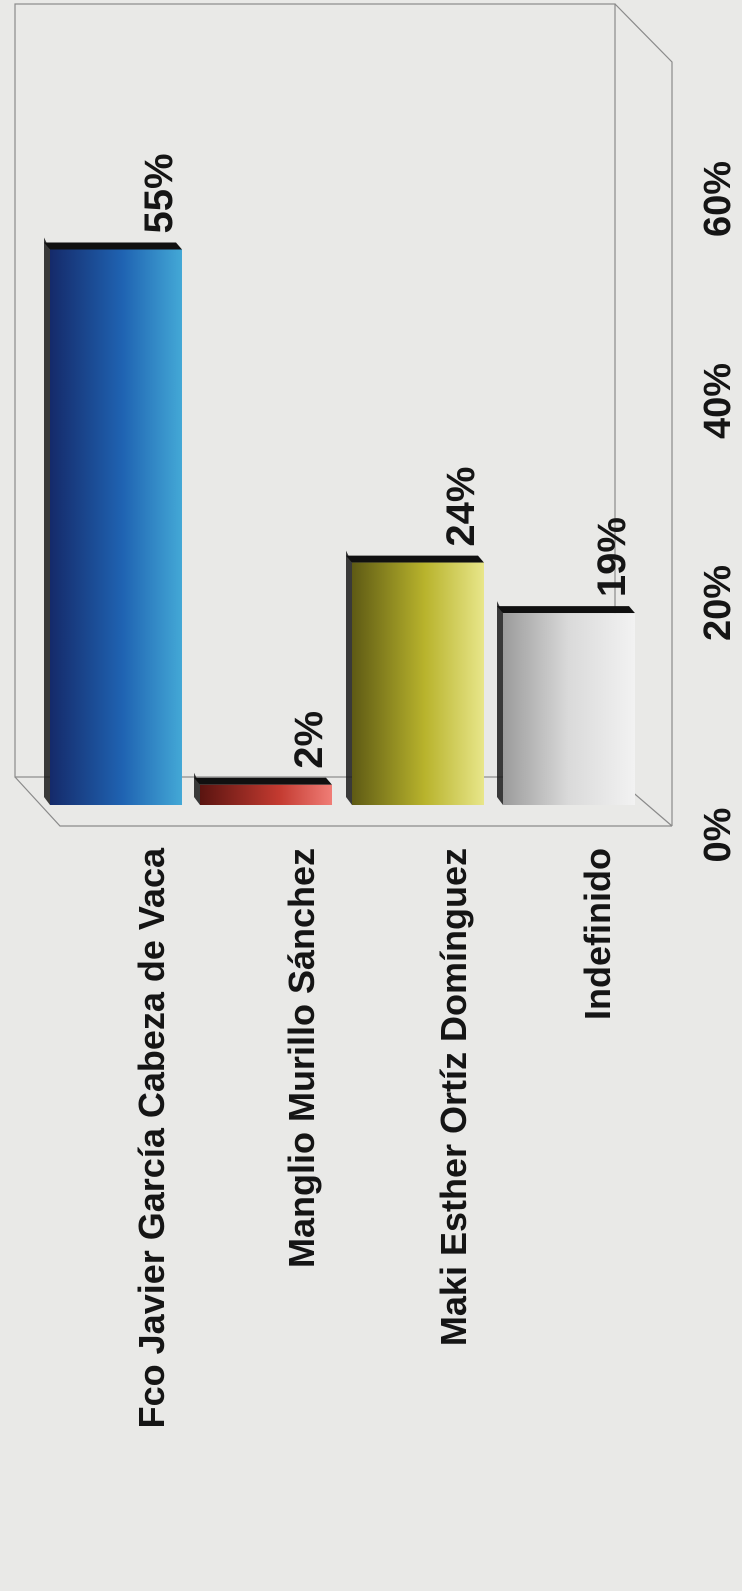 The height and width of the screenshot is (1591, 742). What do you see at coordinates (159, 193) in the screenshot?
I see `value-label-1: 55%` at bounding box center [159, 193].